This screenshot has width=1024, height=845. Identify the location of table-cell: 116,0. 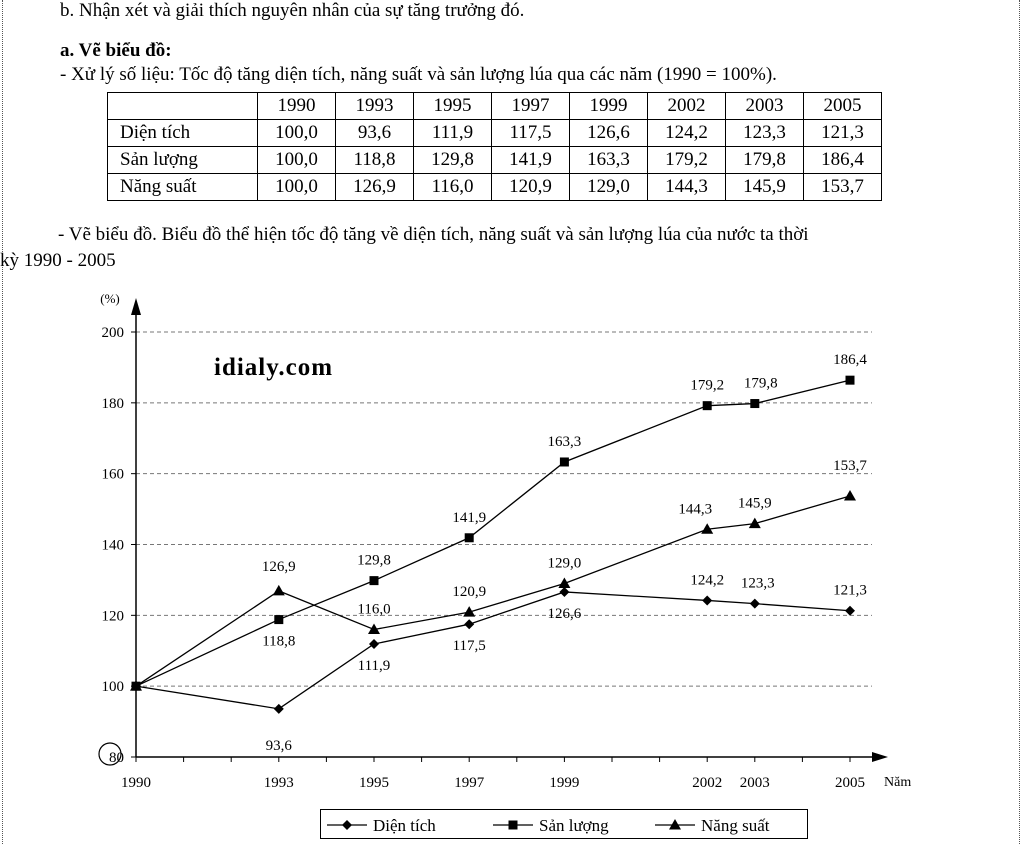
(452, 187).